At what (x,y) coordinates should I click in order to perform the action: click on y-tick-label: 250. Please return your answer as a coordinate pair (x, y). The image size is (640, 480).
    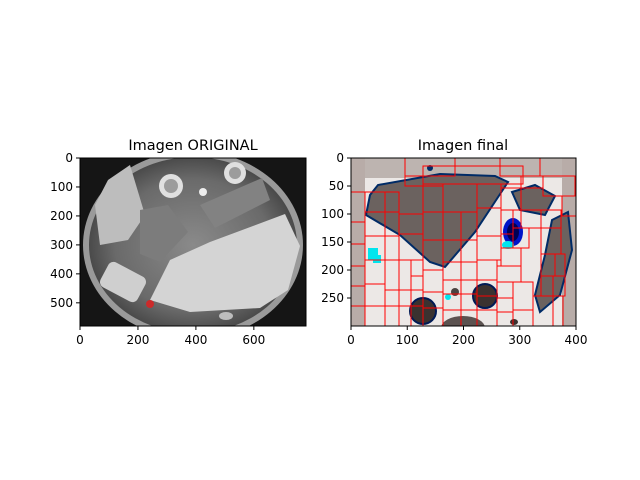
    Looking at the image, I should click on (332, 298).